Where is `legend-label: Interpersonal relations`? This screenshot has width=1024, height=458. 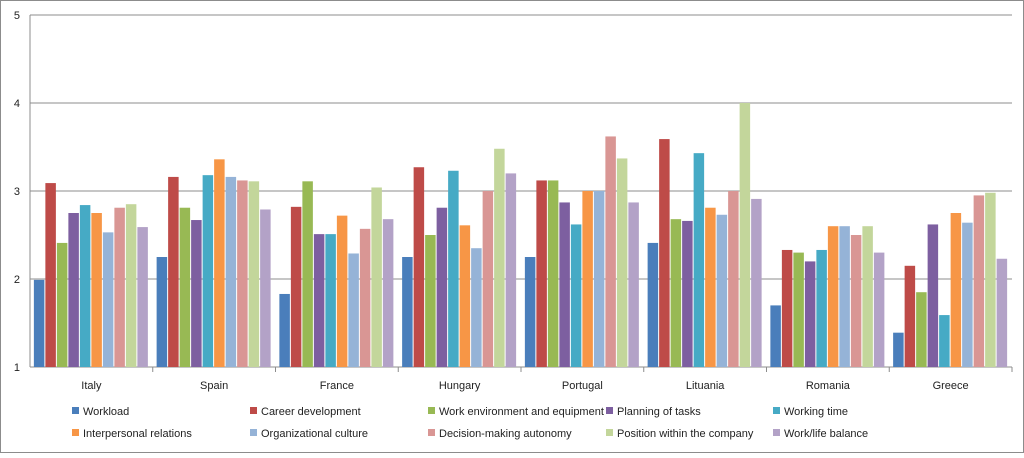
legend-label: Interpersonal relations is located at coordinates (137, 434).